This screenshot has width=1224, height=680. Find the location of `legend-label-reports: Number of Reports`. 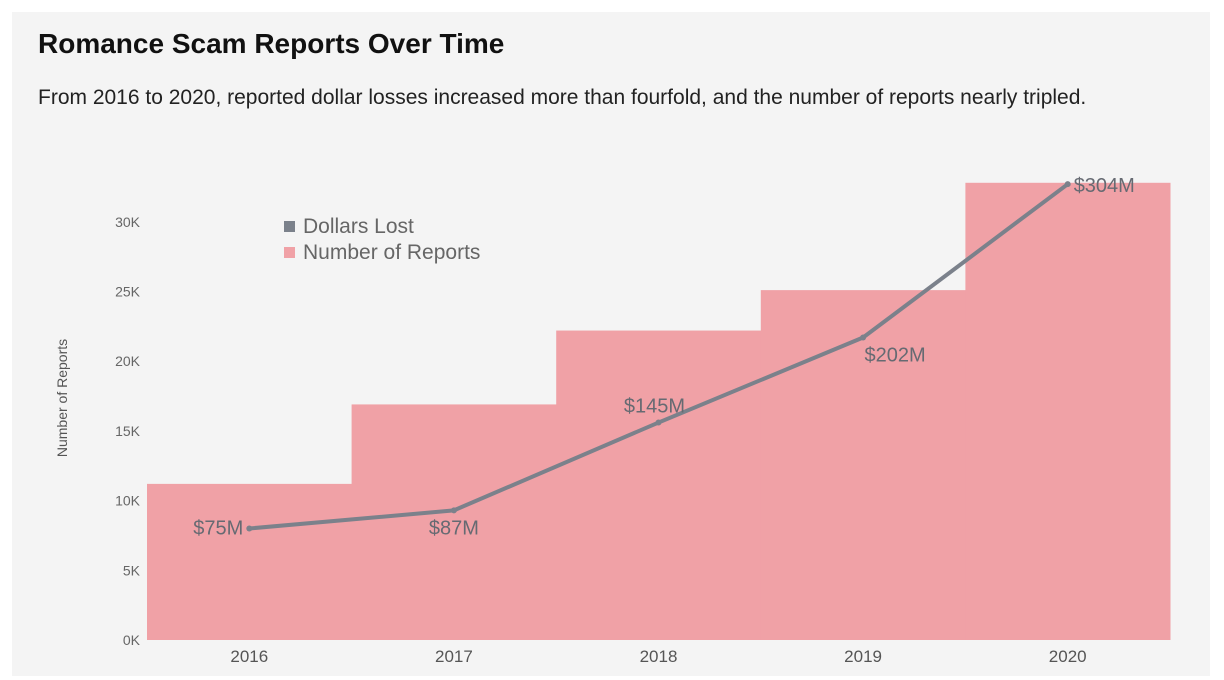

legend-label-reports: Number of Reports is located at coordinates (391, 252).